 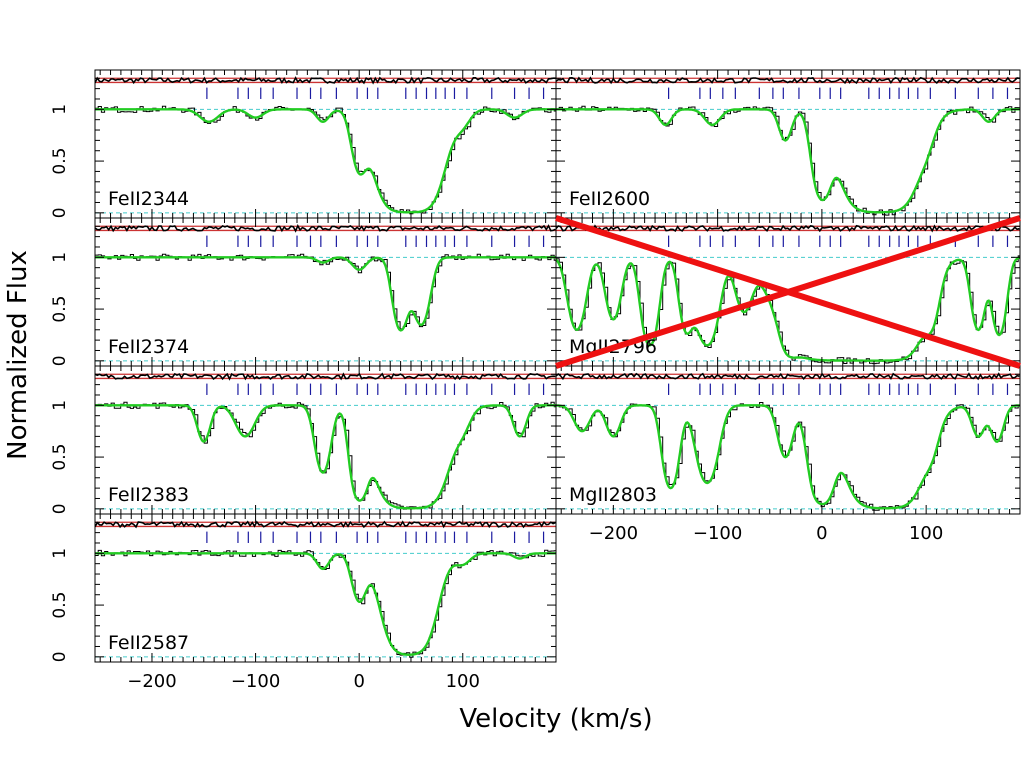 I want to click on panel-label: FeII2374, so click(x=148, y=347).